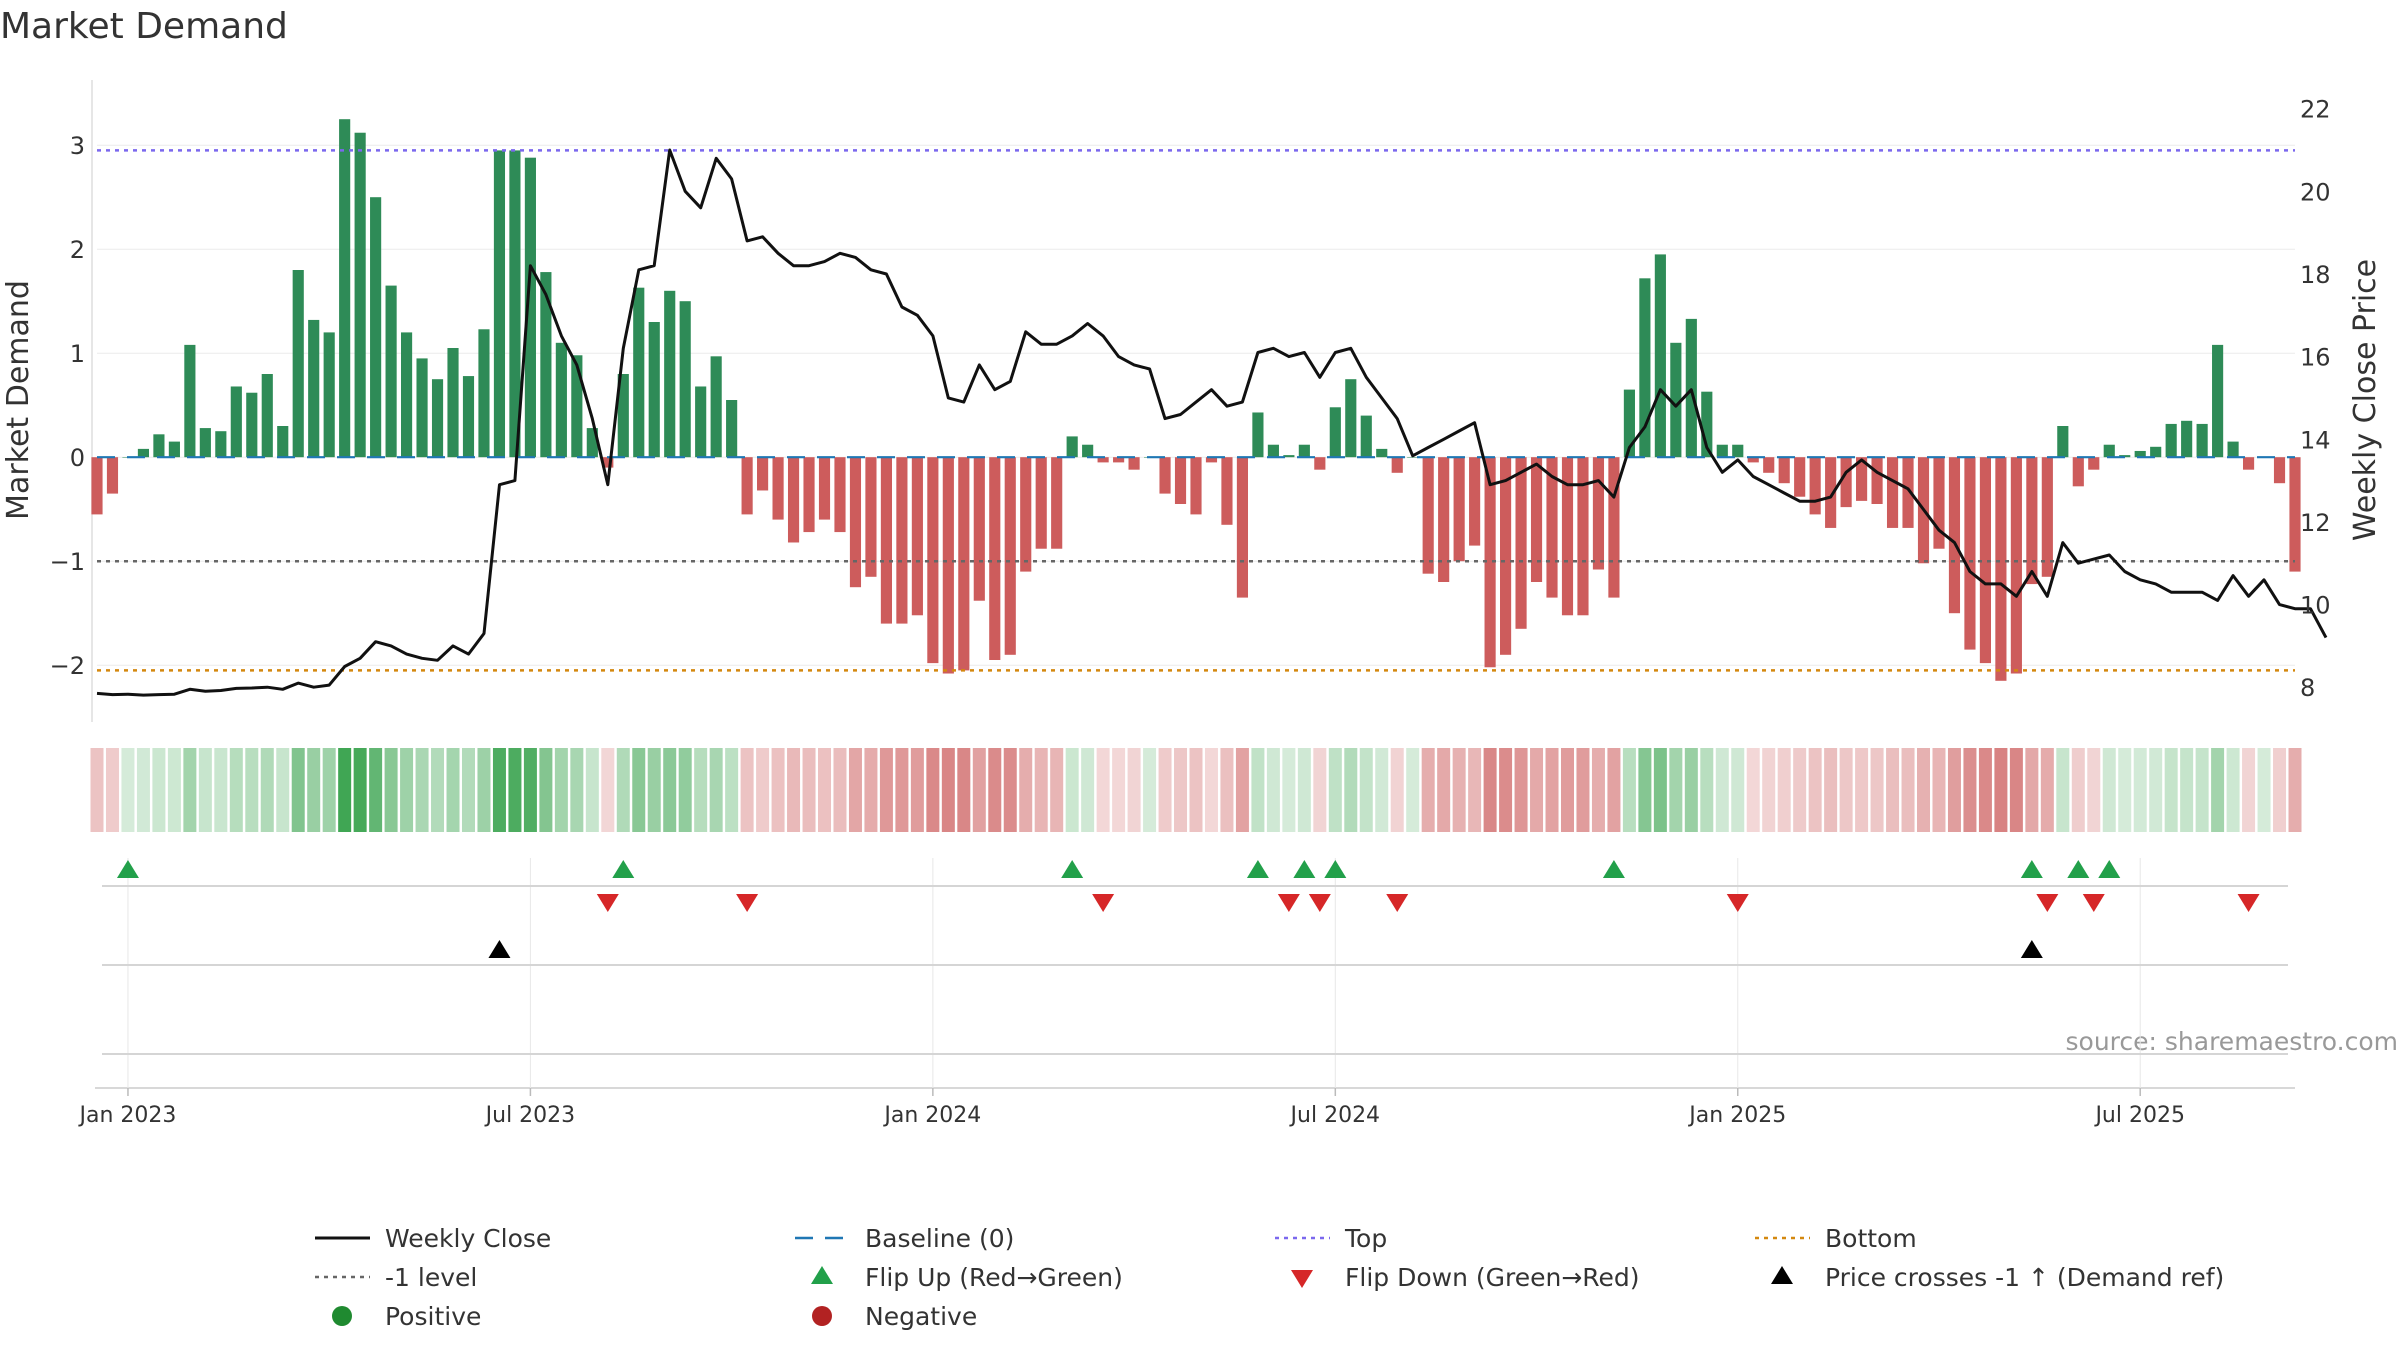 This screenshot has width=2400, height=1354. I want to click on flip-down-marker, so click(1103, 903).